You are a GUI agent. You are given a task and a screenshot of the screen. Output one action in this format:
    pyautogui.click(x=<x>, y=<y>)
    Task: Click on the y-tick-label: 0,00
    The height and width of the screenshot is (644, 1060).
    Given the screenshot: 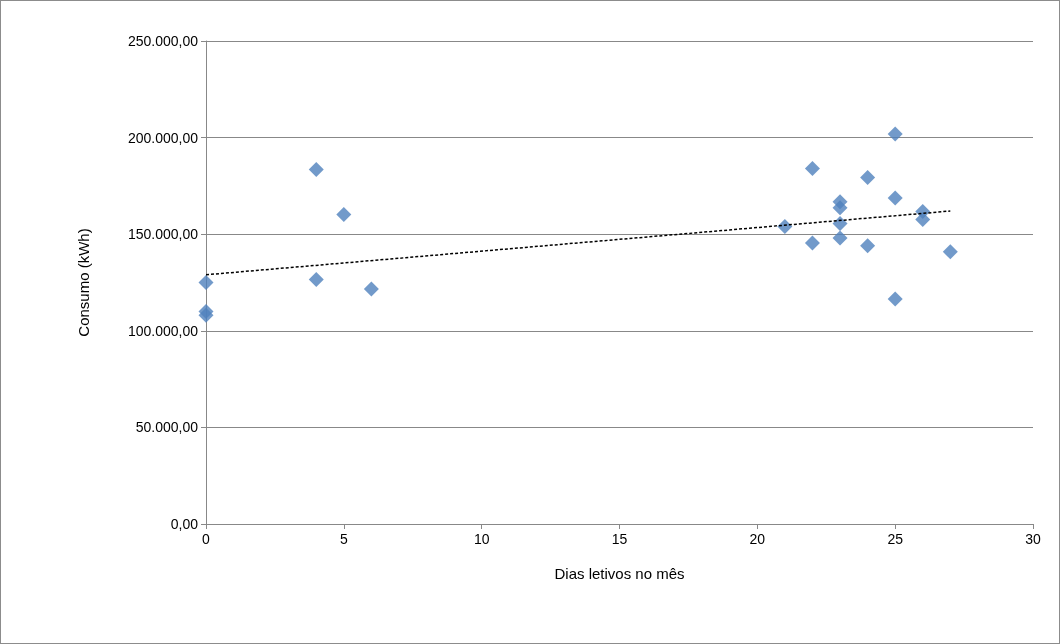 What is the action you would take?
    pyautogui.click(x=184, y=524)
    